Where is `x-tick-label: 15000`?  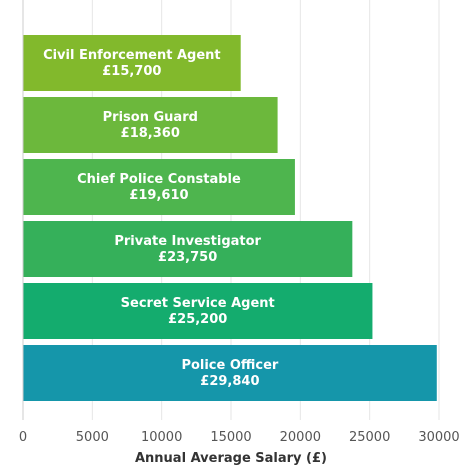 x-tick-label: 15000 is located at coordinates (230, 437).